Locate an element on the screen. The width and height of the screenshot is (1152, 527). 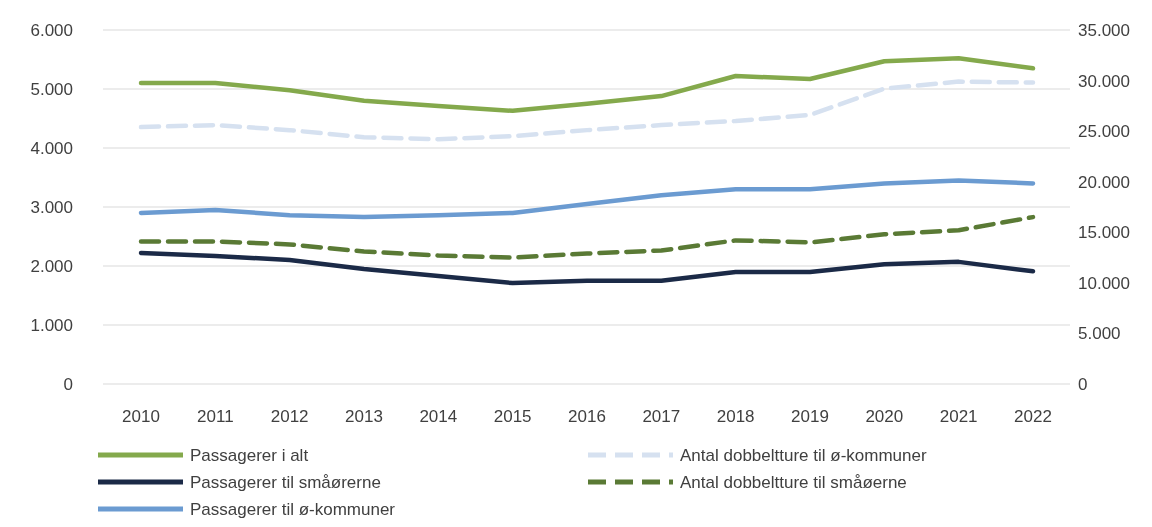
y2-tick-label: 10.000 is located at coordinates (1104, 283).